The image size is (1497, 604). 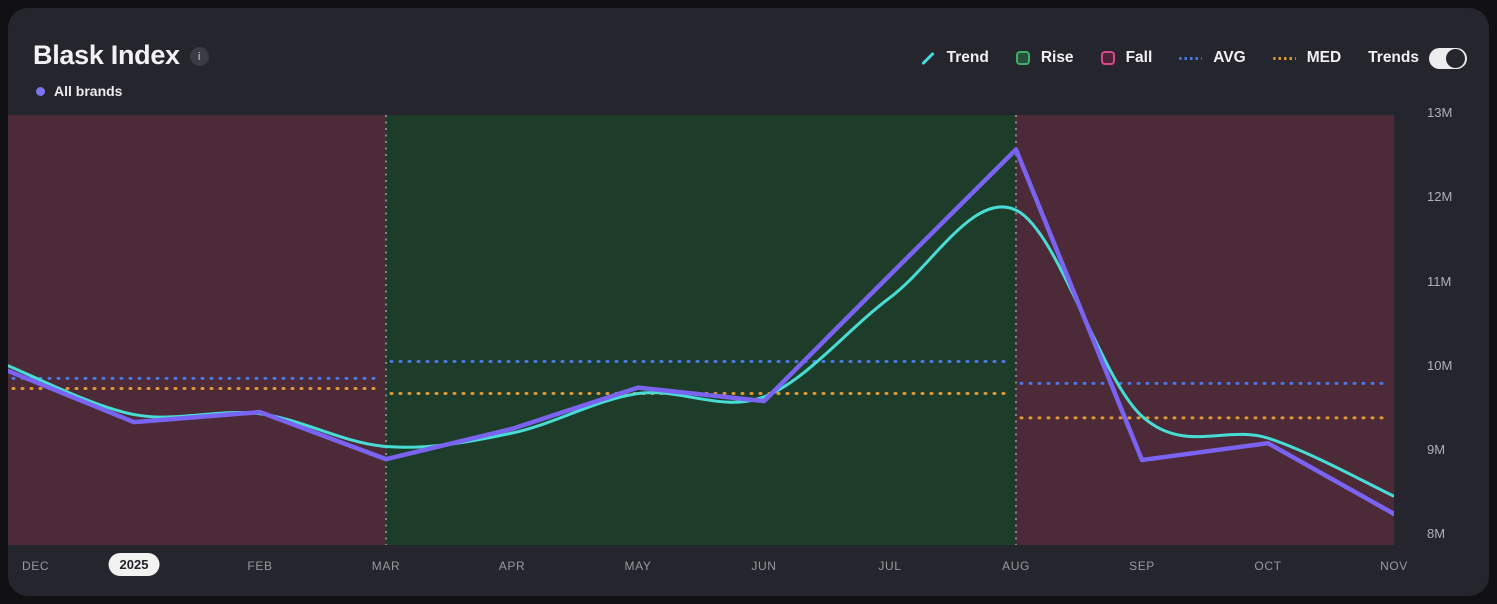 I want to click on toggle-knob, so click(x=1455, y=58).